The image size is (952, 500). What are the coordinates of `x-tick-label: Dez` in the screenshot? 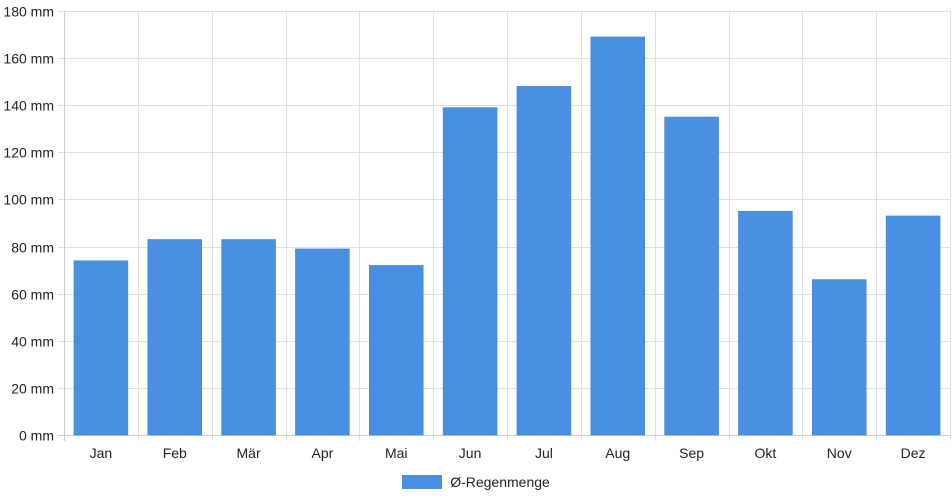 It's located at (913, 453).